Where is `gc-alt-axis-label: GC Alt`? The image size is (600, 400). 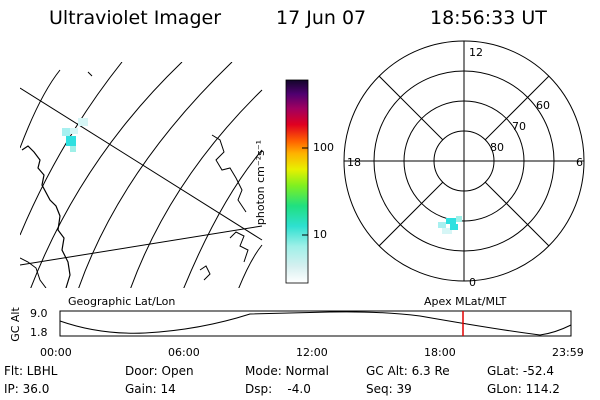 gc-alt-axis-label: GC Alt is located at coordinates (15, 324).